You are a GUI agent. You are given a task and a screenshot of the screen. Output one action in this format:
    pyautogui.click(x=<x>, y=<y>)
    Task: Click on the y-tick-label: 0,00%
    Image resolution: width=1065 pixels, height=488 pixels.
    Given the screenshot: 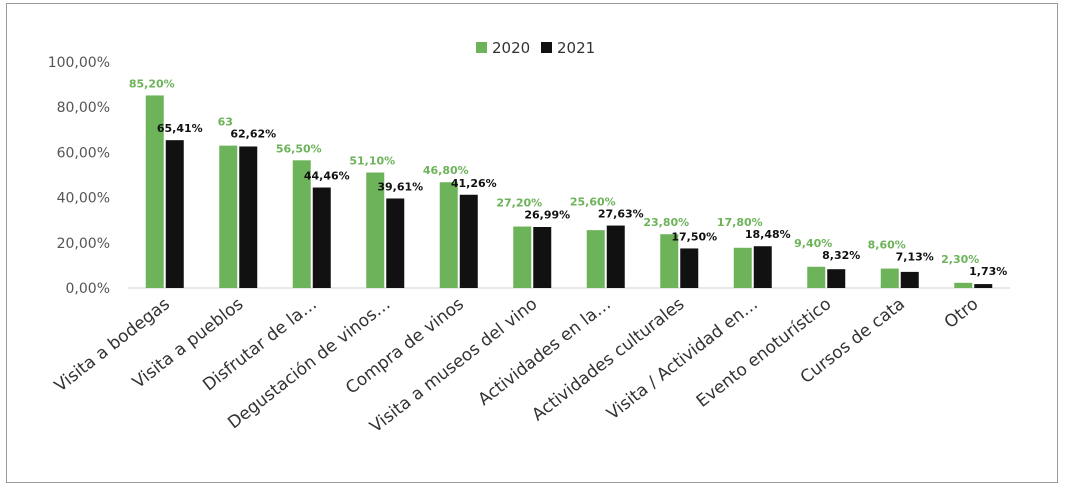 What is the action you would take?
    pyautogui.click(x=88, y=289)
    